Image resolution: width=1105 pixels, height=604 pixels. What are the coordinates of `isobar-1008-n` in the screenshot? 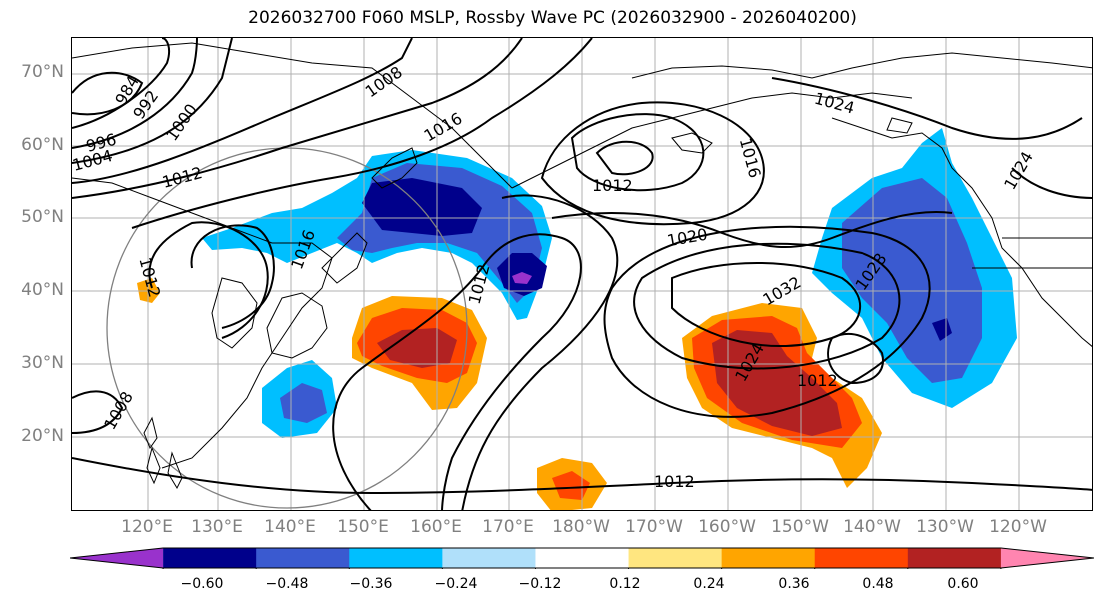 It's located at (242, 111).